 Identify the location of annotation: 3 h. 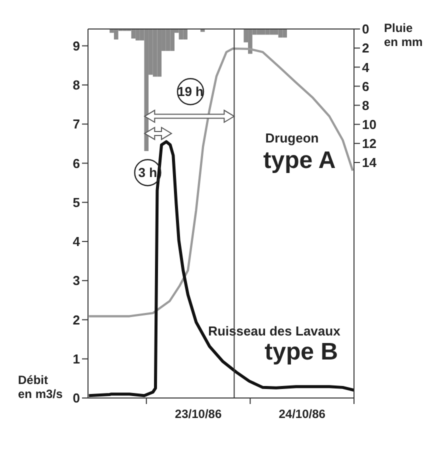
(148, 172).